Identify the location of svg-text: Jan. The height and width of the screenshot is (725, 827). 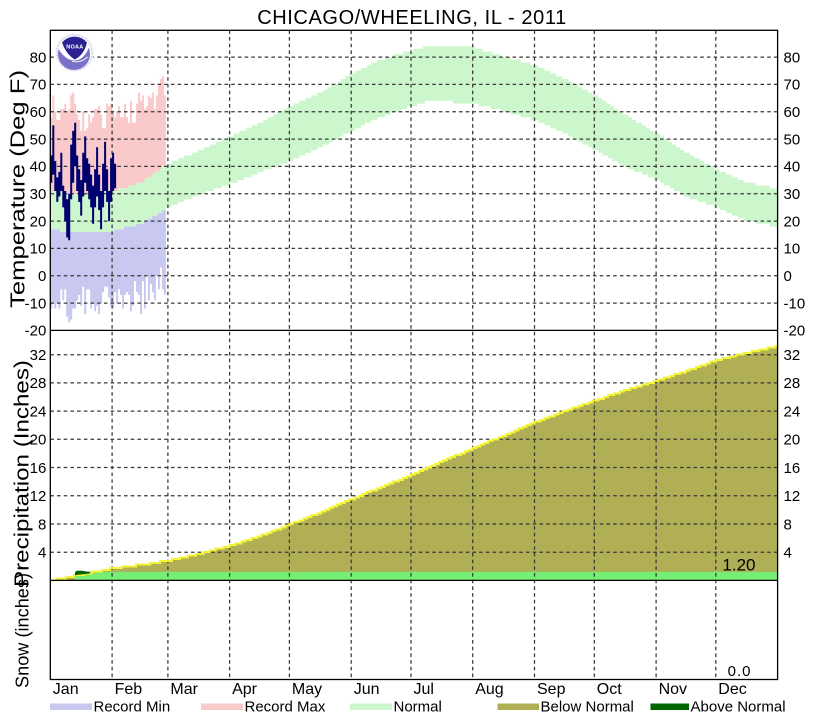
(66, 689).